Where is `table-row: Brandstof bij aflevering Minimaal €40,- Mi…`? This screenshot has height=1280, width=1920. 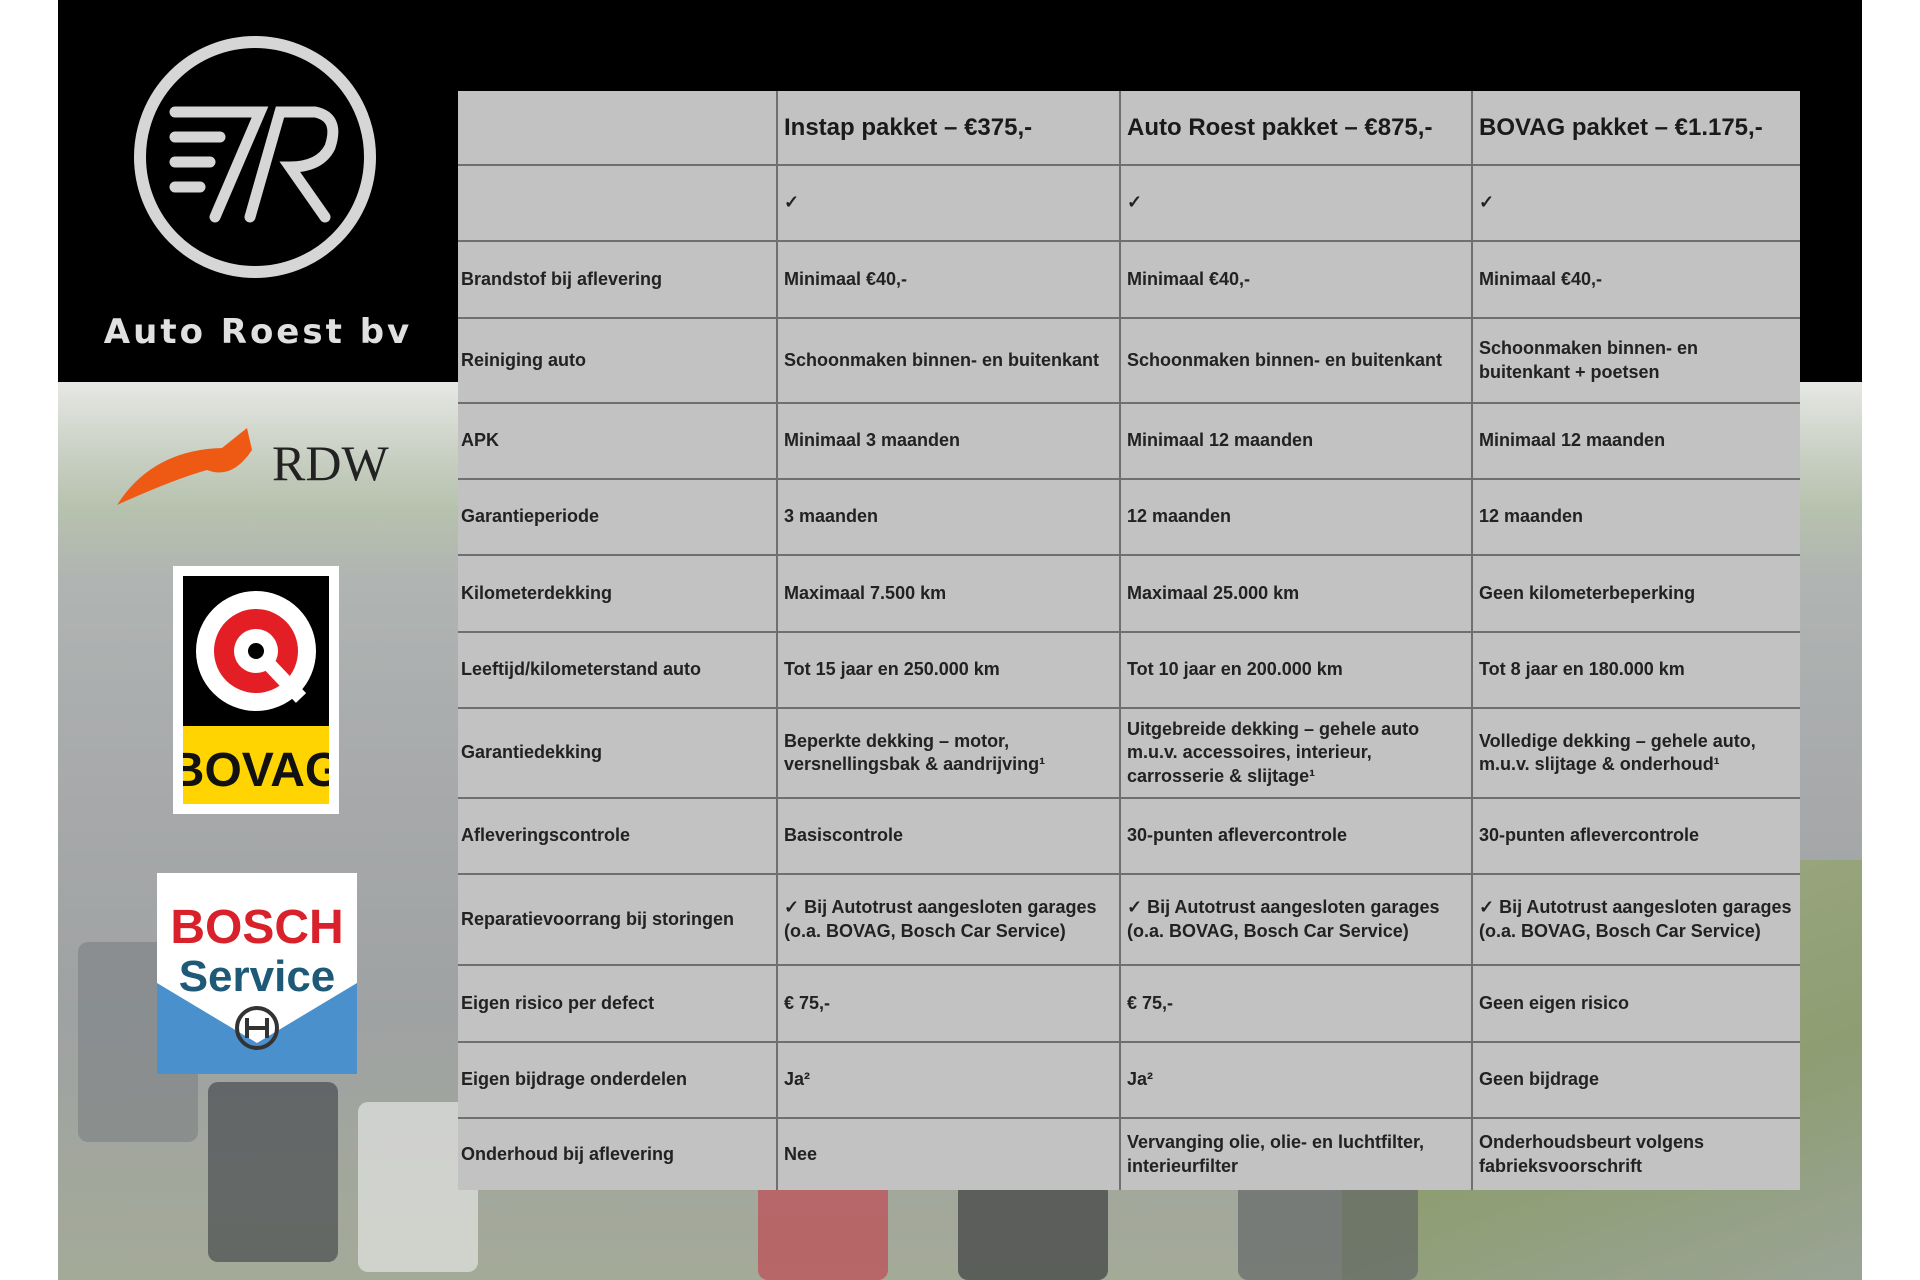 table-row: Brandstof bij aflevering Minimaal €40,- Mi… is located at coordinates (1129, 279).